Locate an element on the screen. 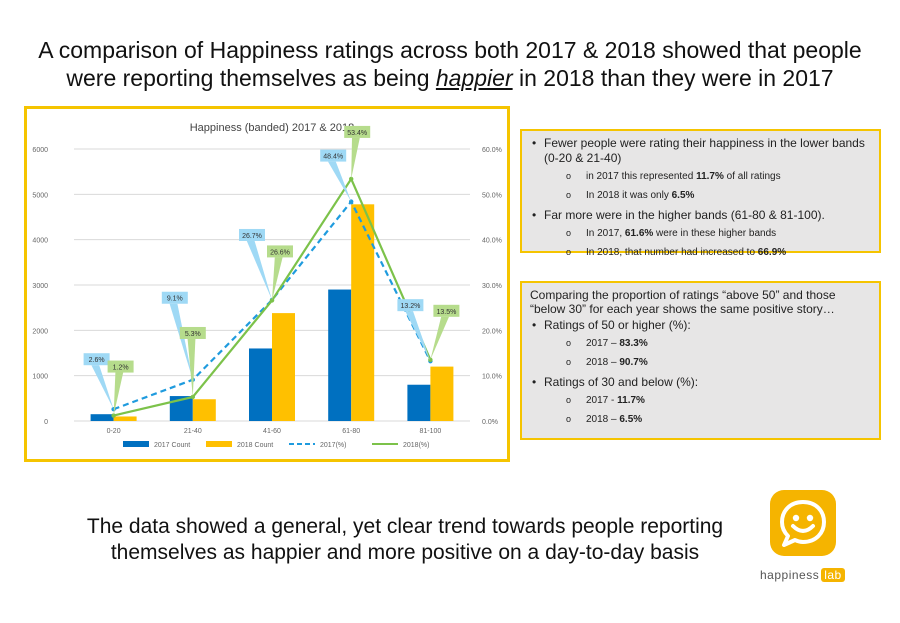 Image resolution: width=900 pixels, height=623 pixels. legend-swatch is located at coordinates (136, 444).